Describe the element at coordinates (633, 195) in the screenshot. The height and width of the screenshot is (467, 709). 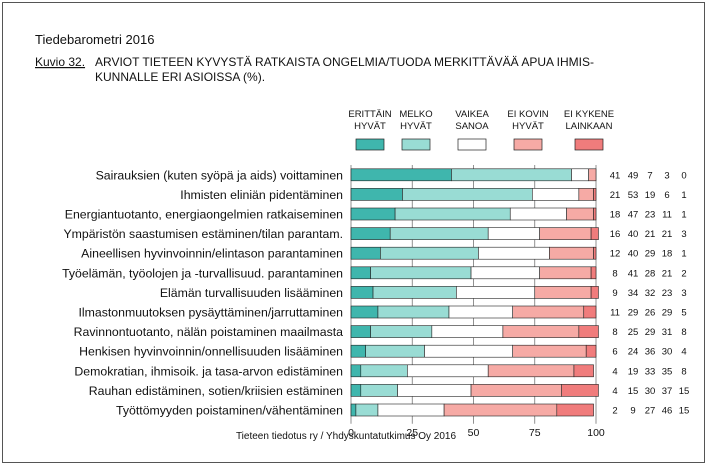
I see `value-label: 53` at that location.